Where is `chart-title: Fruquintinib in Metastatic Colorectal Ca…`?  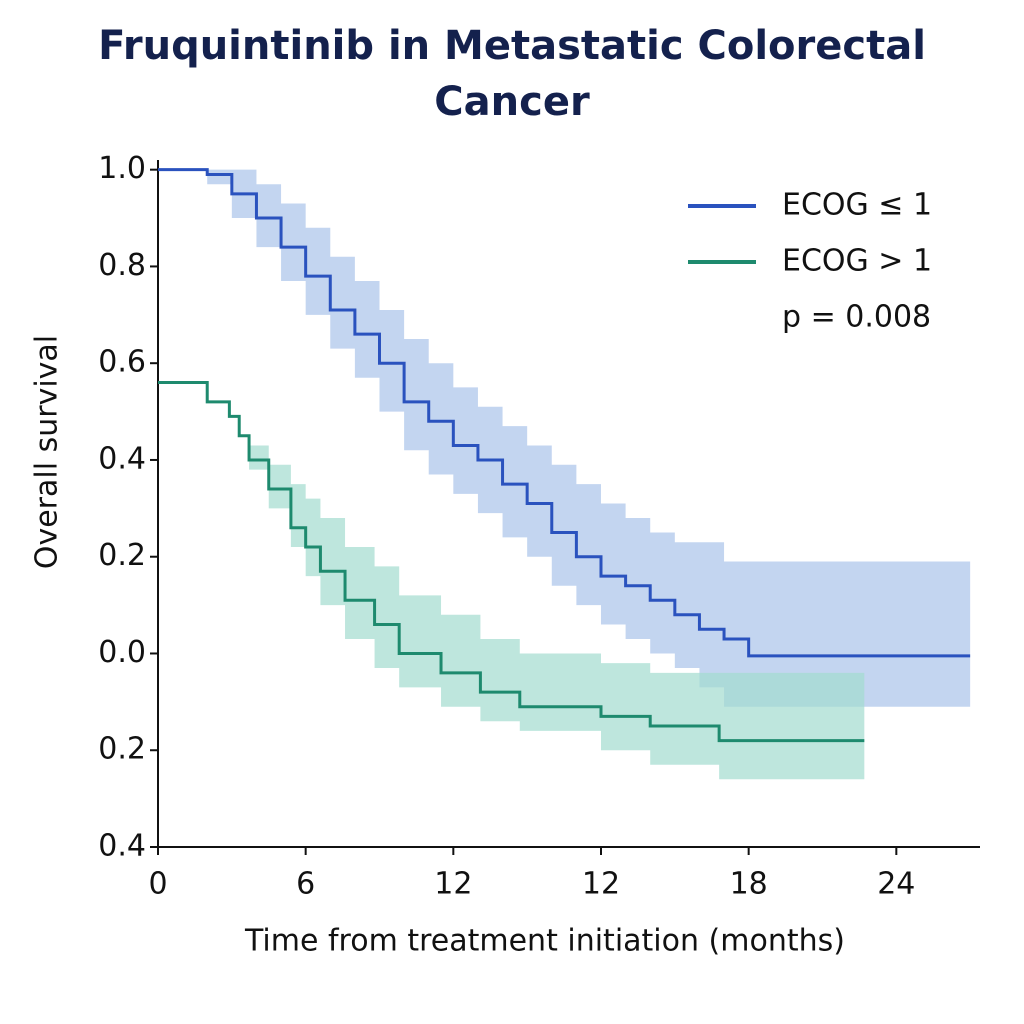
chart-title: Fruquintinib in Metastatic Colorectal Ca… is located at coordinates (512, 74).